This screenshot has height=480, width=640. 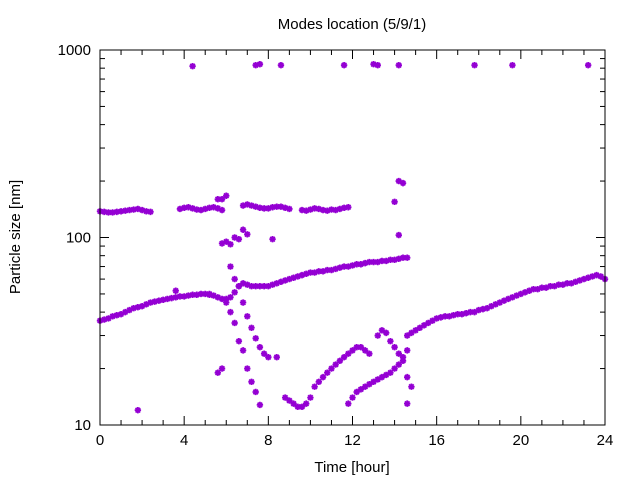 What do you see at coordinates (100, 440) in the screenshot?
I see `x-tick-label: 0` at bounding box center [100, 440].